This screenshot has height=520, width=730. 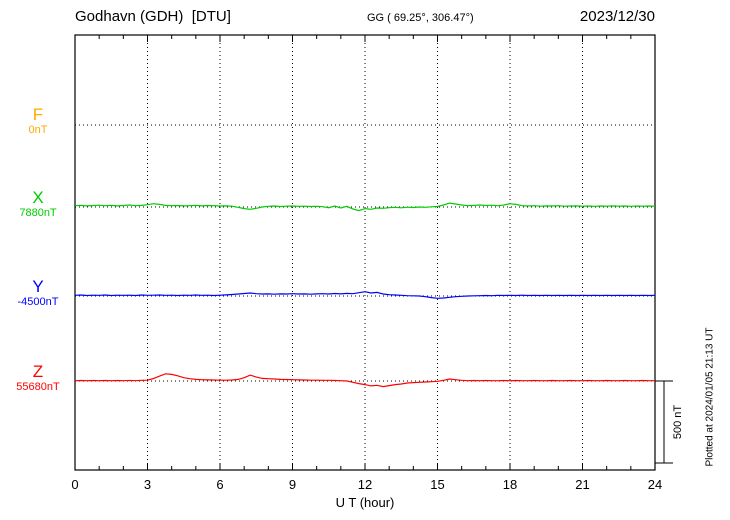 I want to click on component-letter-F: F, so click(x=38, y=114).